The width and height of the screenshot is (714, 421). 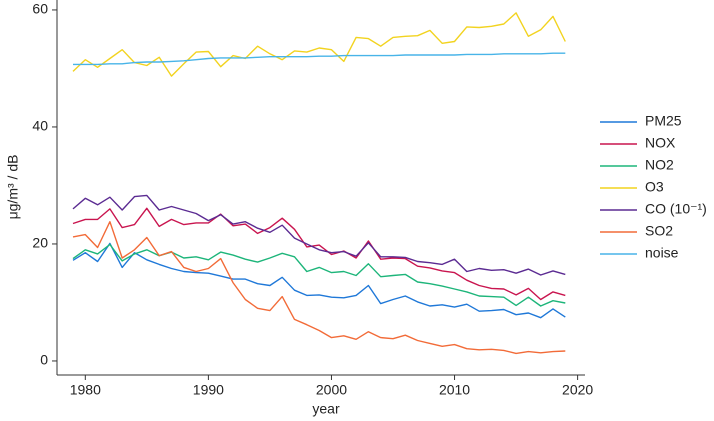 I want to click on x-tick-label: 2000, so click(x=331, y=390).